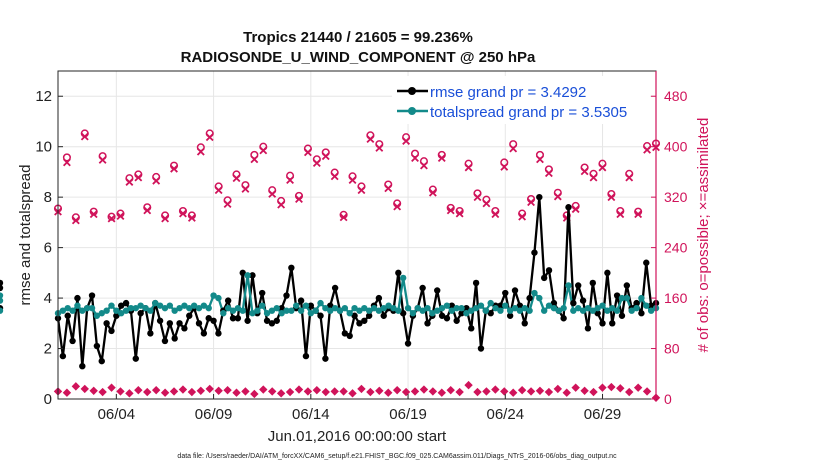  Describe the element at coordinates (412, 91) in the screenshot. I see `legend-marker-rmse` at that location.